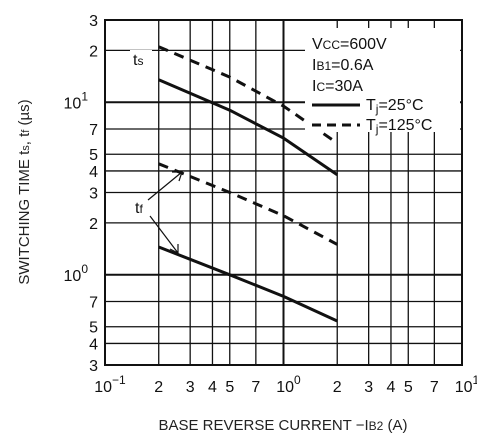 The image size is (477, 437). What do you see at coordinates (343, 65) in the screenshot?
I see `condition-ib1: IB1=0.6A` at bounding box center [343, 65].